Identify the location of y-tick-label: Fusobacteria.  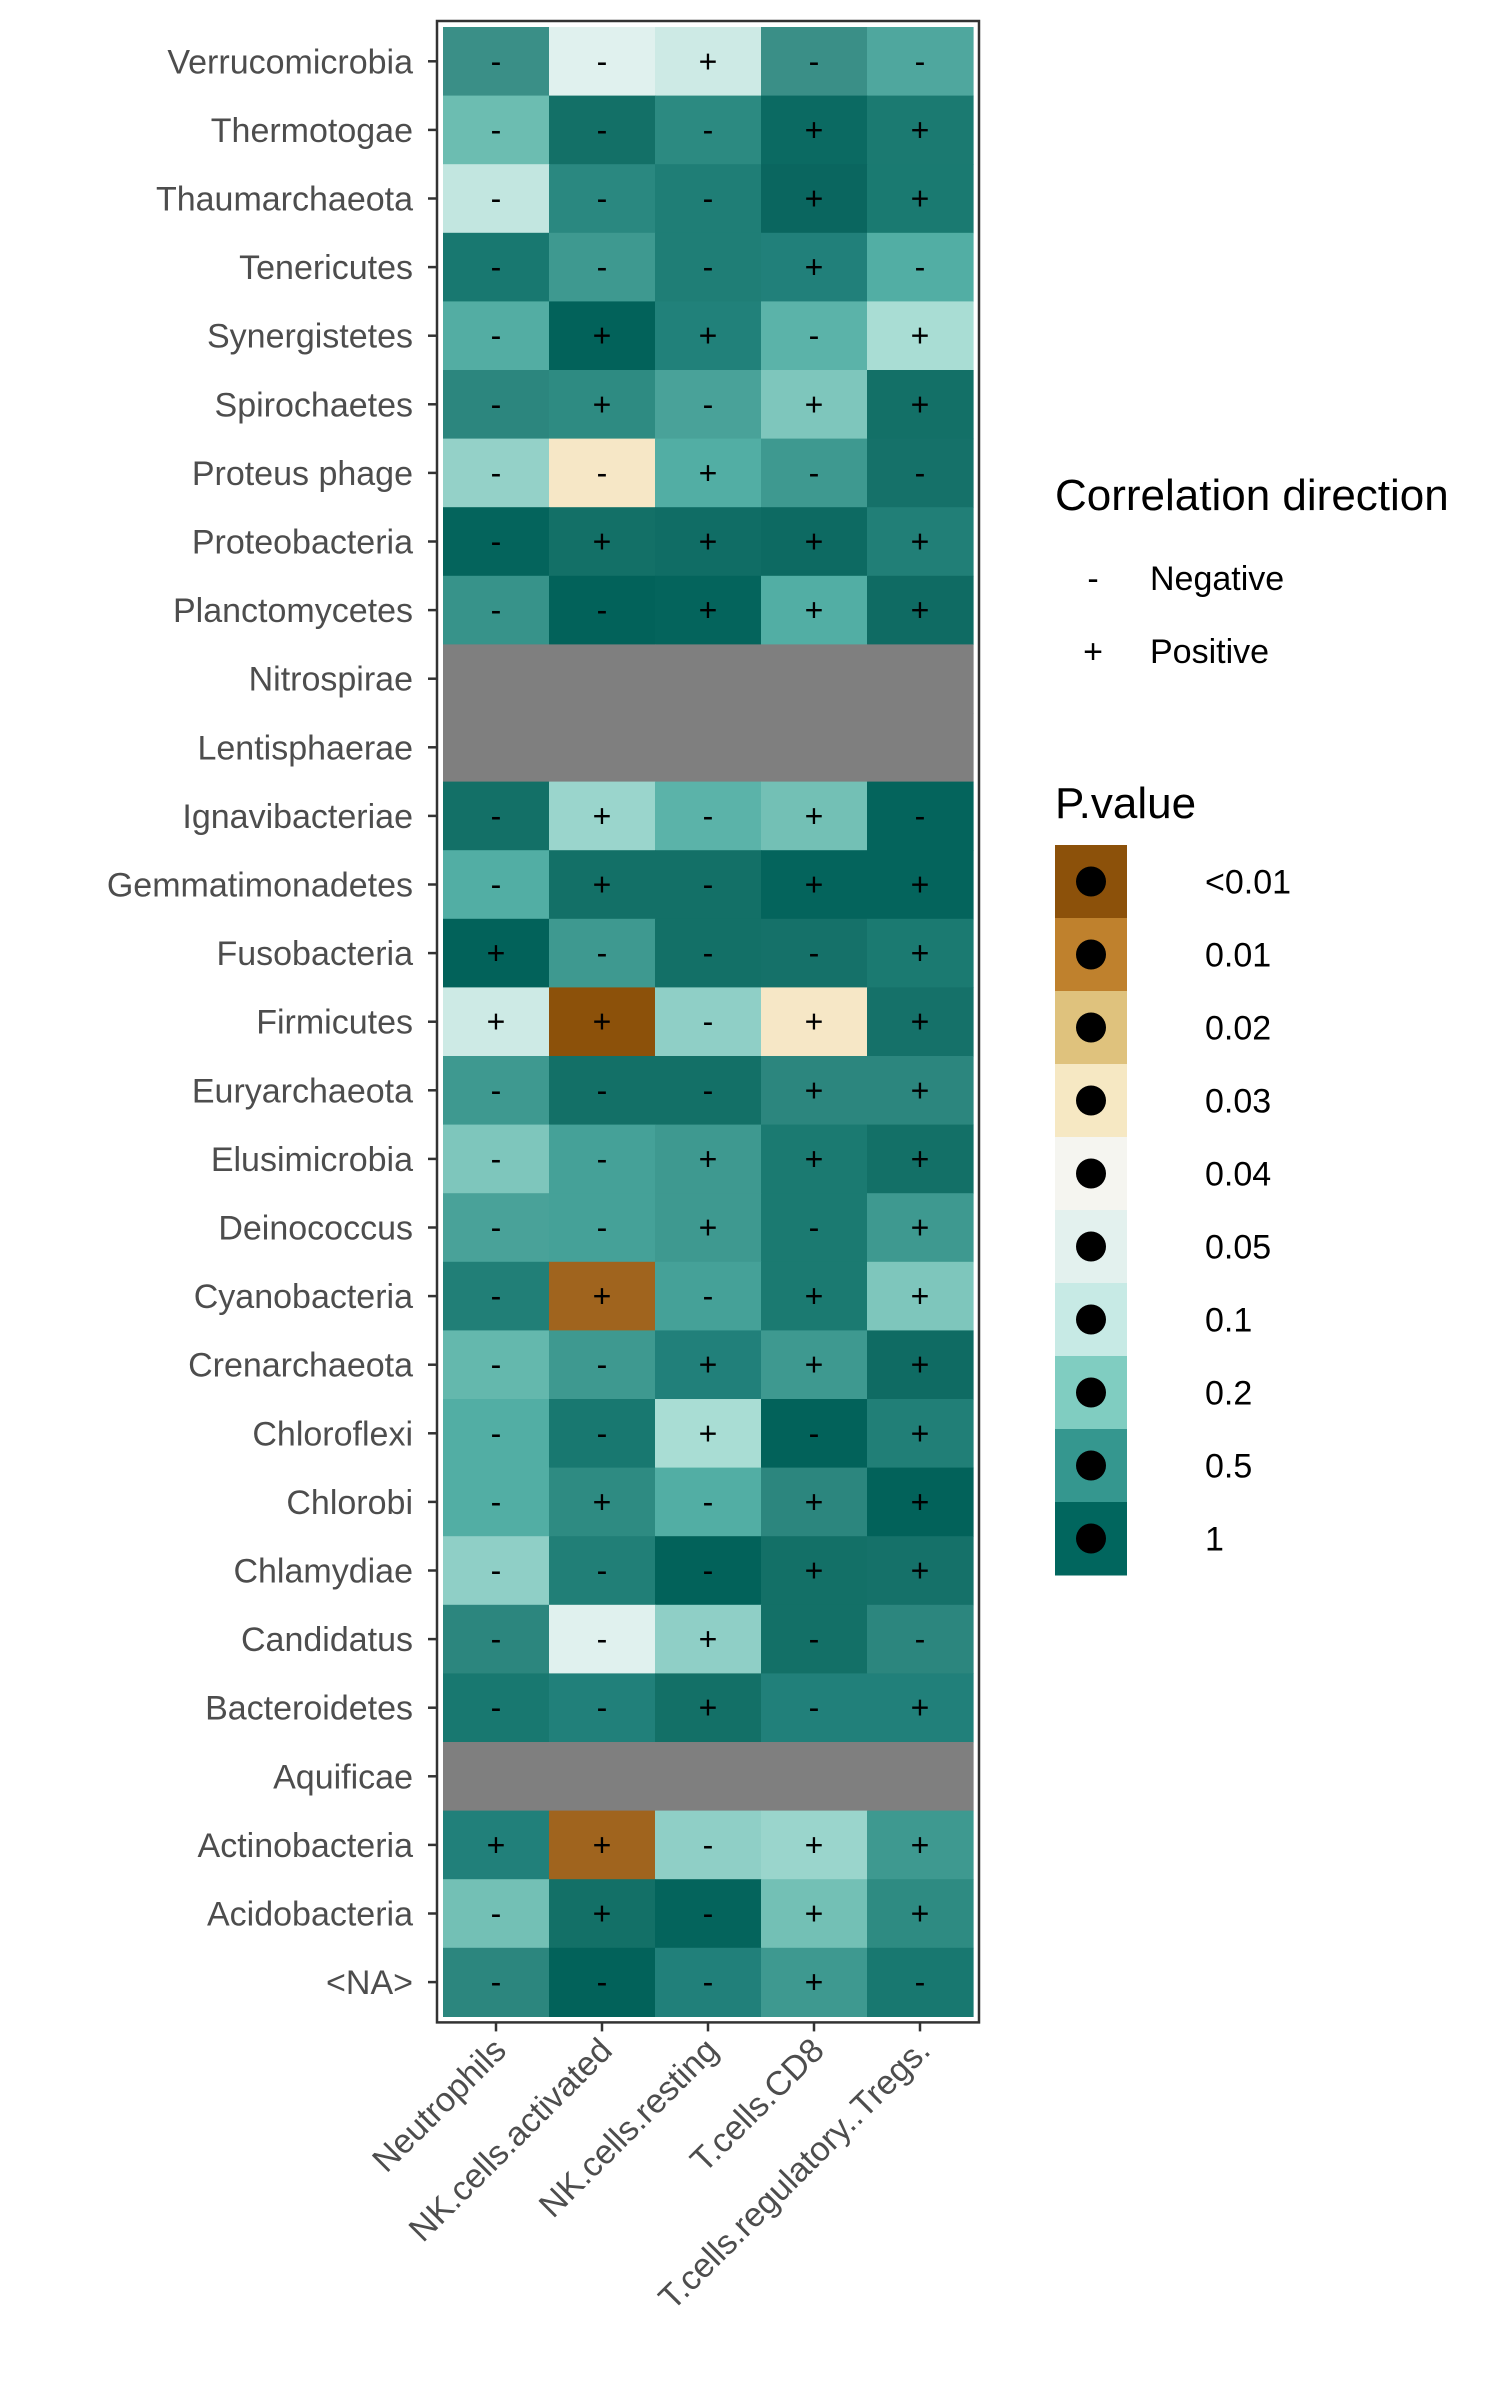
(314, 954).